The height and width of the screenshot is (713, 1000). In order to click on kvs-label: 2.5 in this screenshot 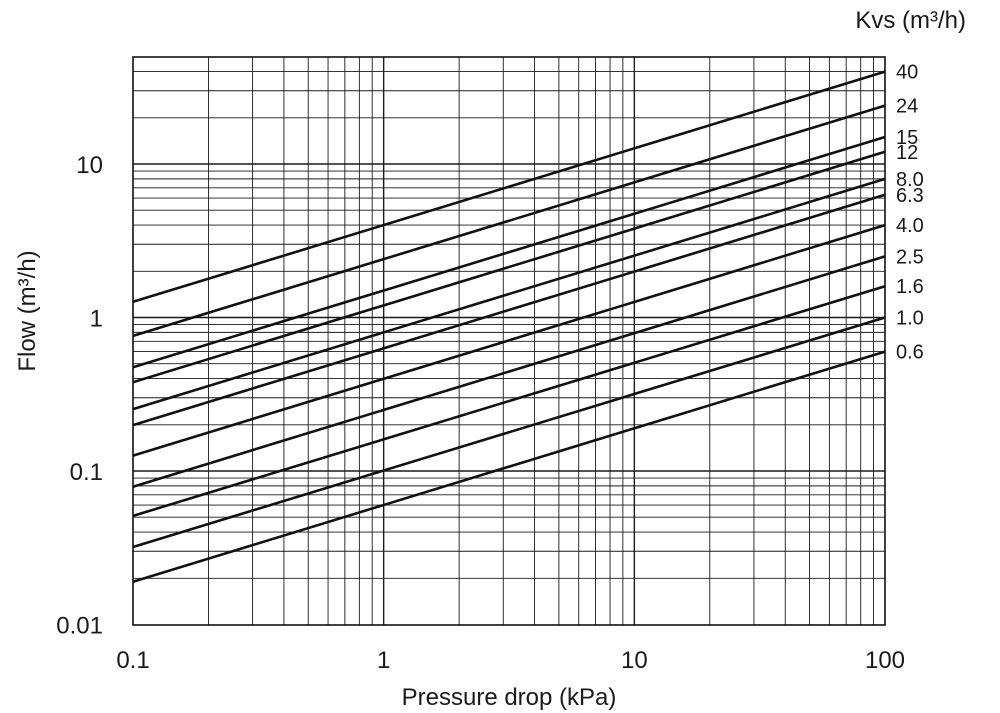, I will do `click(910, 257)`.